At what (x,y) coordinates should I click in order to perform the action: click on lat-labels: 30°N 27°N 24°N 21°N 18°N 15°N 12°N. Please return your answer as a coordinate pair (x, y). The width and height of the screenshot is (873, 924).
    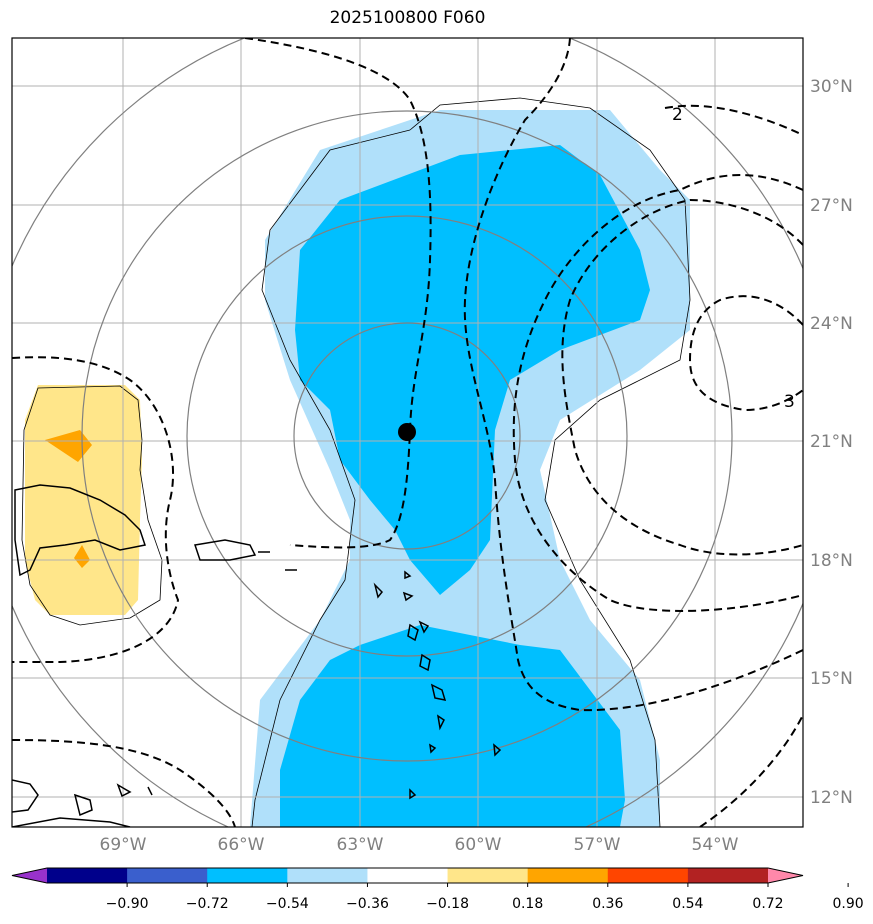
    Looking at the image, I should click on (831, 442).